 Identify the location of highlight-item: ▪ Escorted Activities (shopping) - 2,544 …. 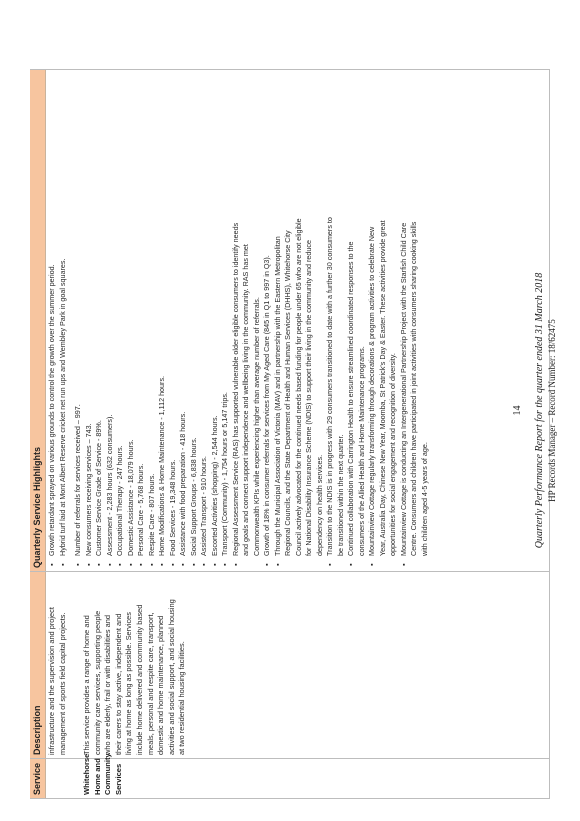
(215, 320).